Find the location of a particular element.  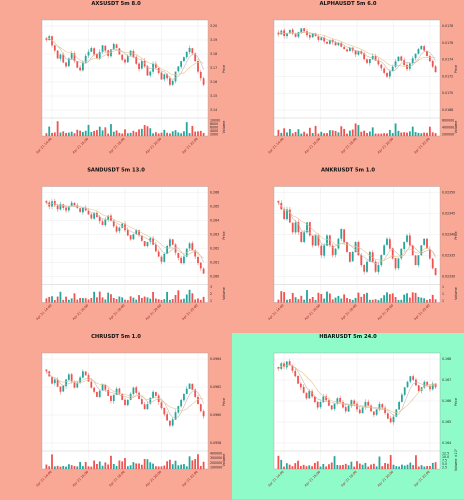

price-tick-label: 0.167 is located at coordinates (446, 380).